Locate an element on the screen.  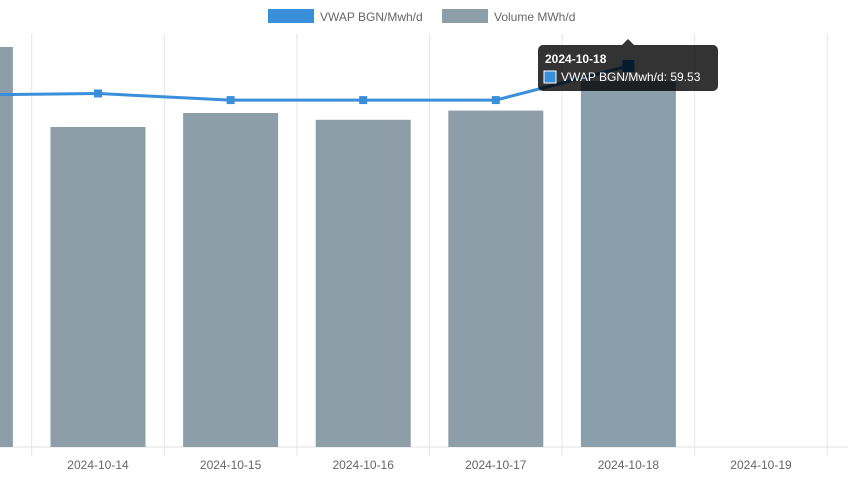
tooltip: 2024-10-18 VWAP BGN/Mwh/d: 59.53 is located at coordinates (628, 65).